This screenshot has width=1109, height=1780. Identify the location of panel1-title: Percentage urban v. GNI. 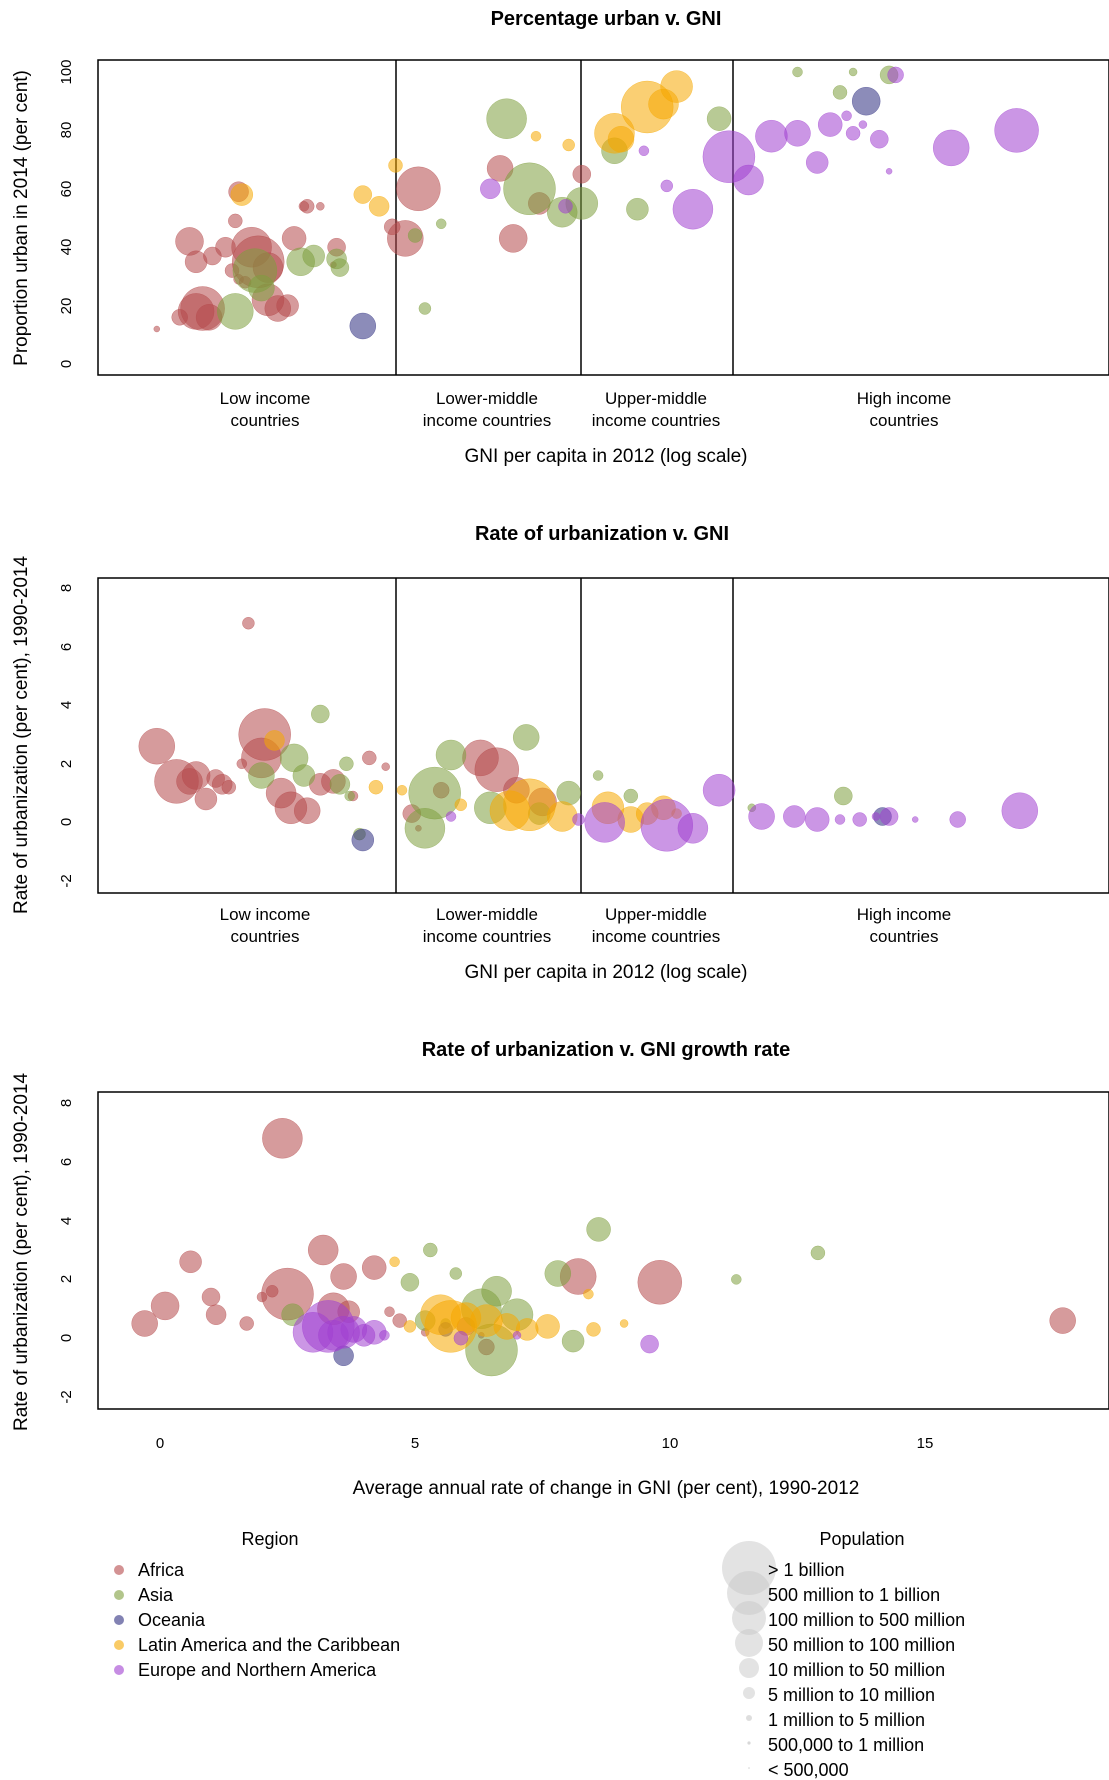
(606, 19).